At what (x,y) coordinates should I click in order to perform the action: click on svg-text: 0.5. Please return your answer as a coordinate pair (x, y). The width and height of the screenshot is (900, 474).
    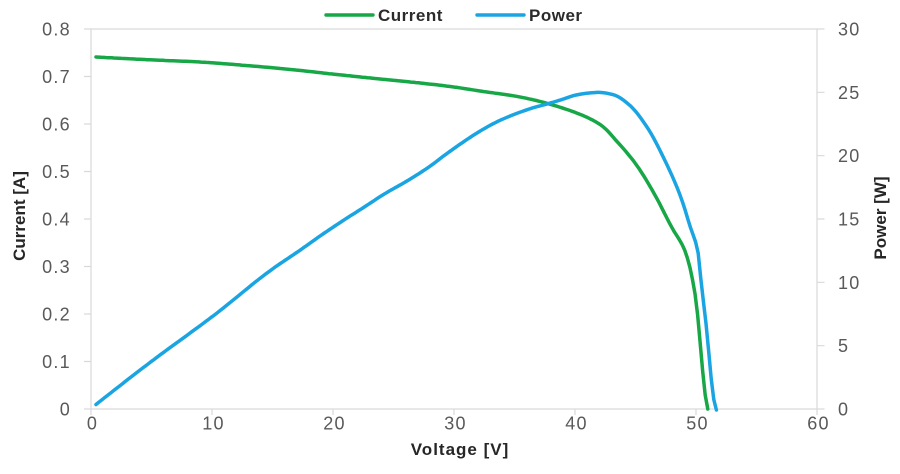
    Looking at the image, I should click on (56, 172).